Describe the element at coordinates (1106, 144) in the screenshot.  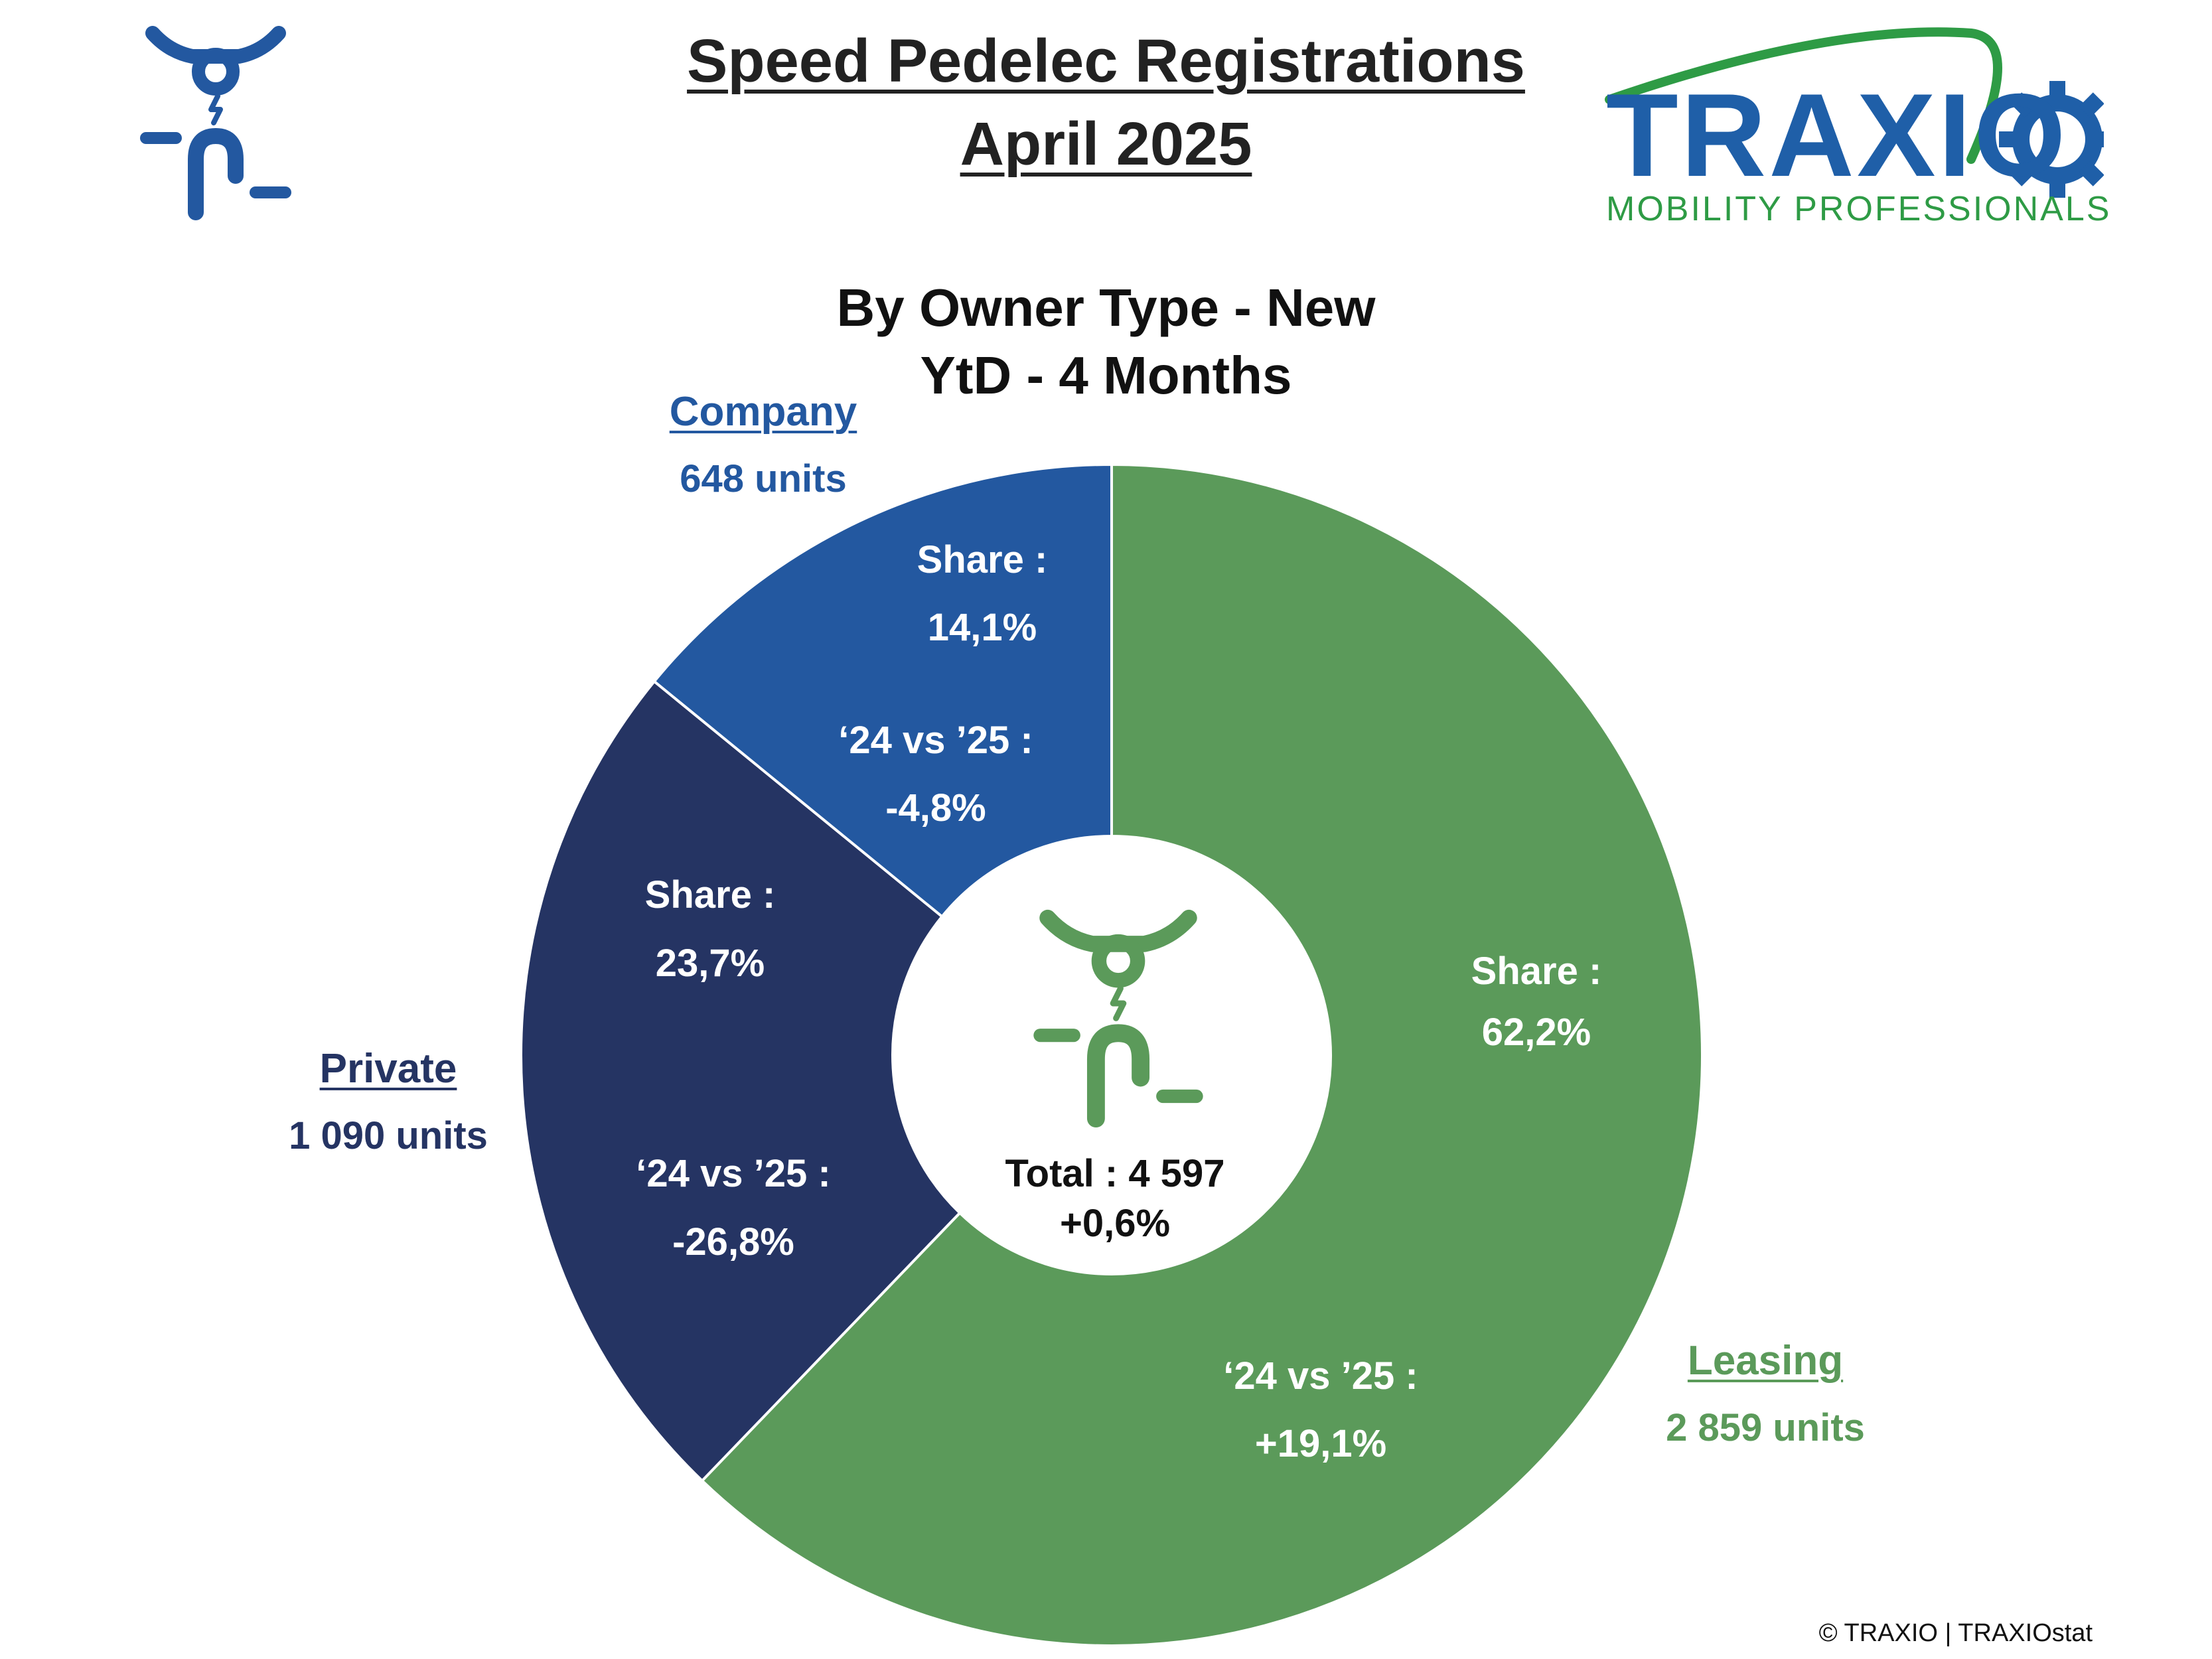
I see `page-subtitle-date: April 2025` at that location.